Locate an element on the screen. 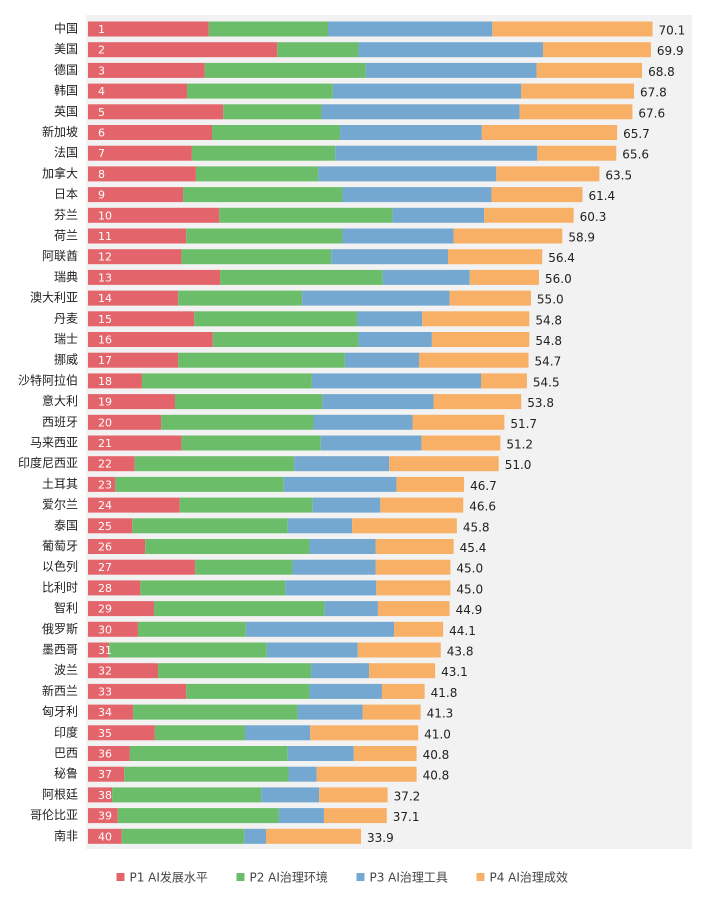  legend-label: P1 AI发展水平 is located at coordinates (169, 877).